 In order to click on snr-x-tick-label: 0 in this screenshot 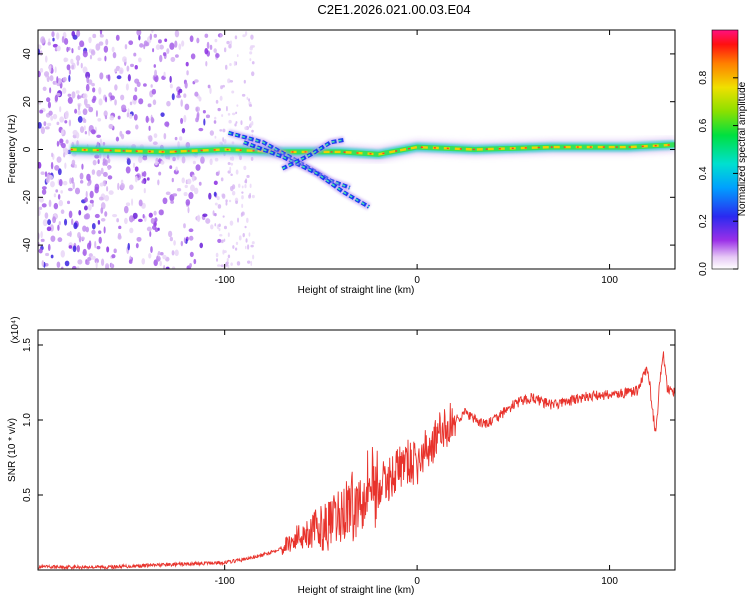, I will do `click(417, 581)`.